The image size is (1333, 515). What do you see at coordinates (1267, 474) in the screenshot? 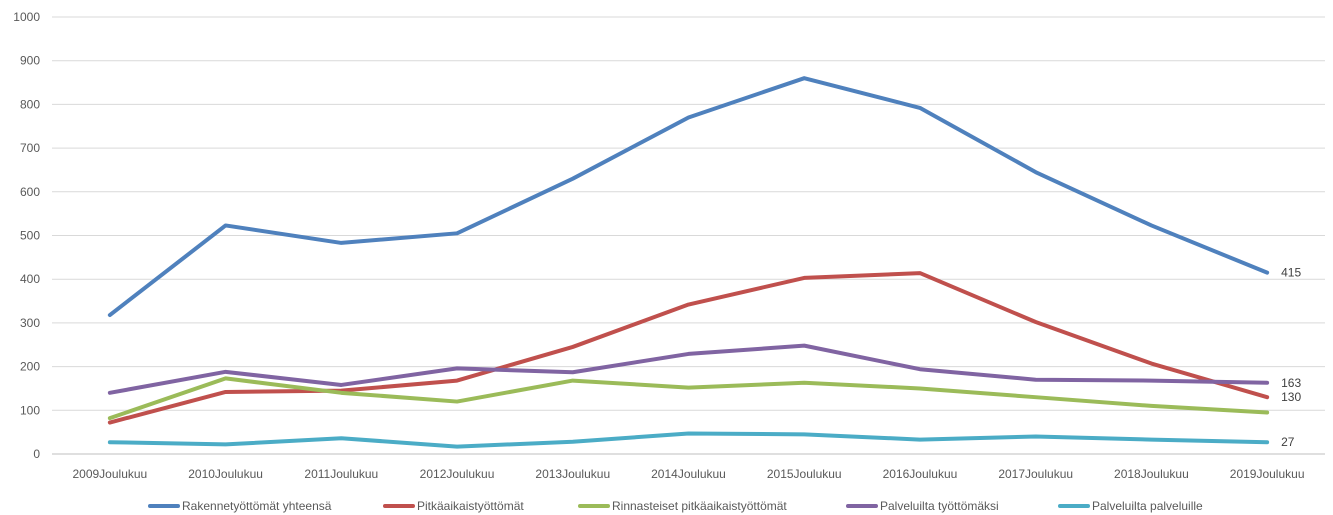
I see `x-tick-label: 2019Joulukuu` at bounding box center [1267, 474].